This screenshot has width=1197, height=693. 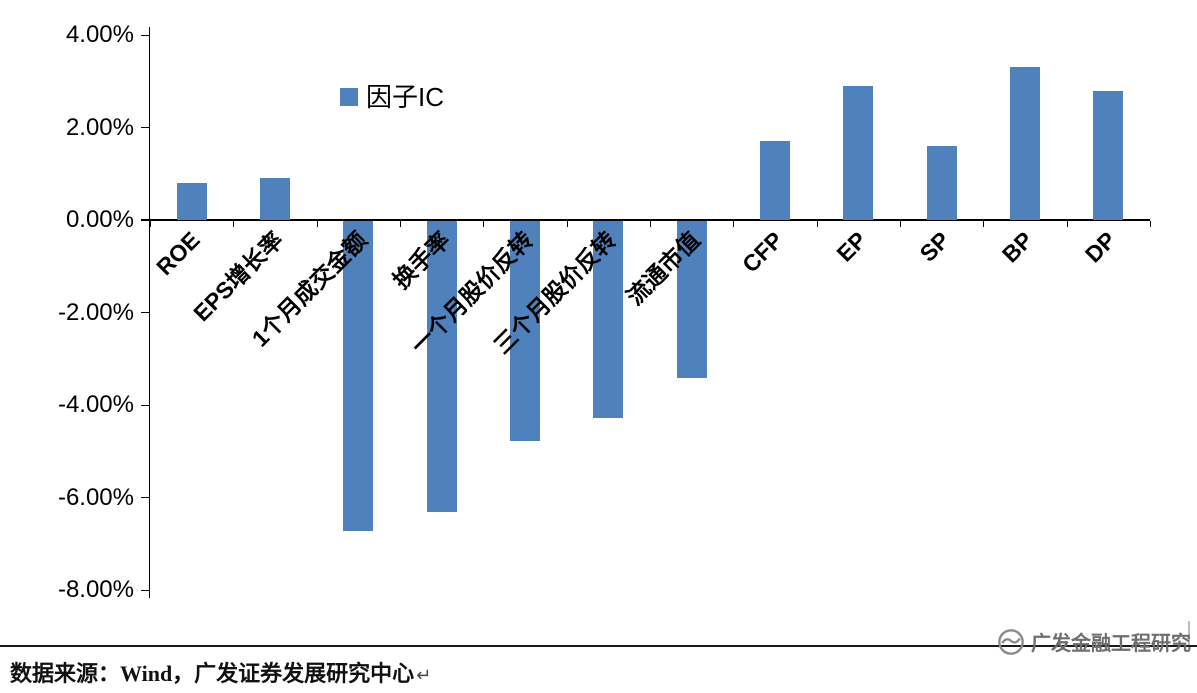 I want to click on category-label: ROE, so click(x=178, y=253).